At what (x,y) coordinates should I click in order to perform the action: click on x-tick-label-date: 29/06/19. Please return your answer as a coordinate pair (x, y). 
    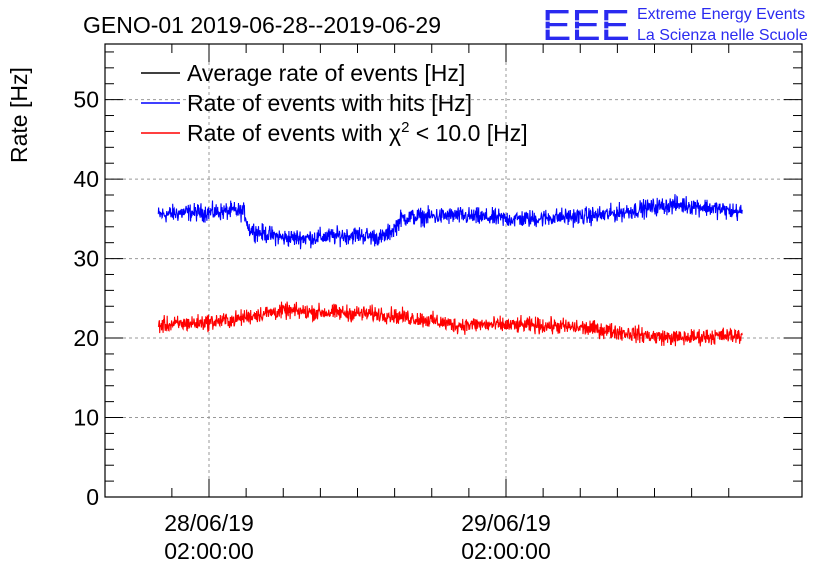
    Looking at the image, I should click on (506, 523).